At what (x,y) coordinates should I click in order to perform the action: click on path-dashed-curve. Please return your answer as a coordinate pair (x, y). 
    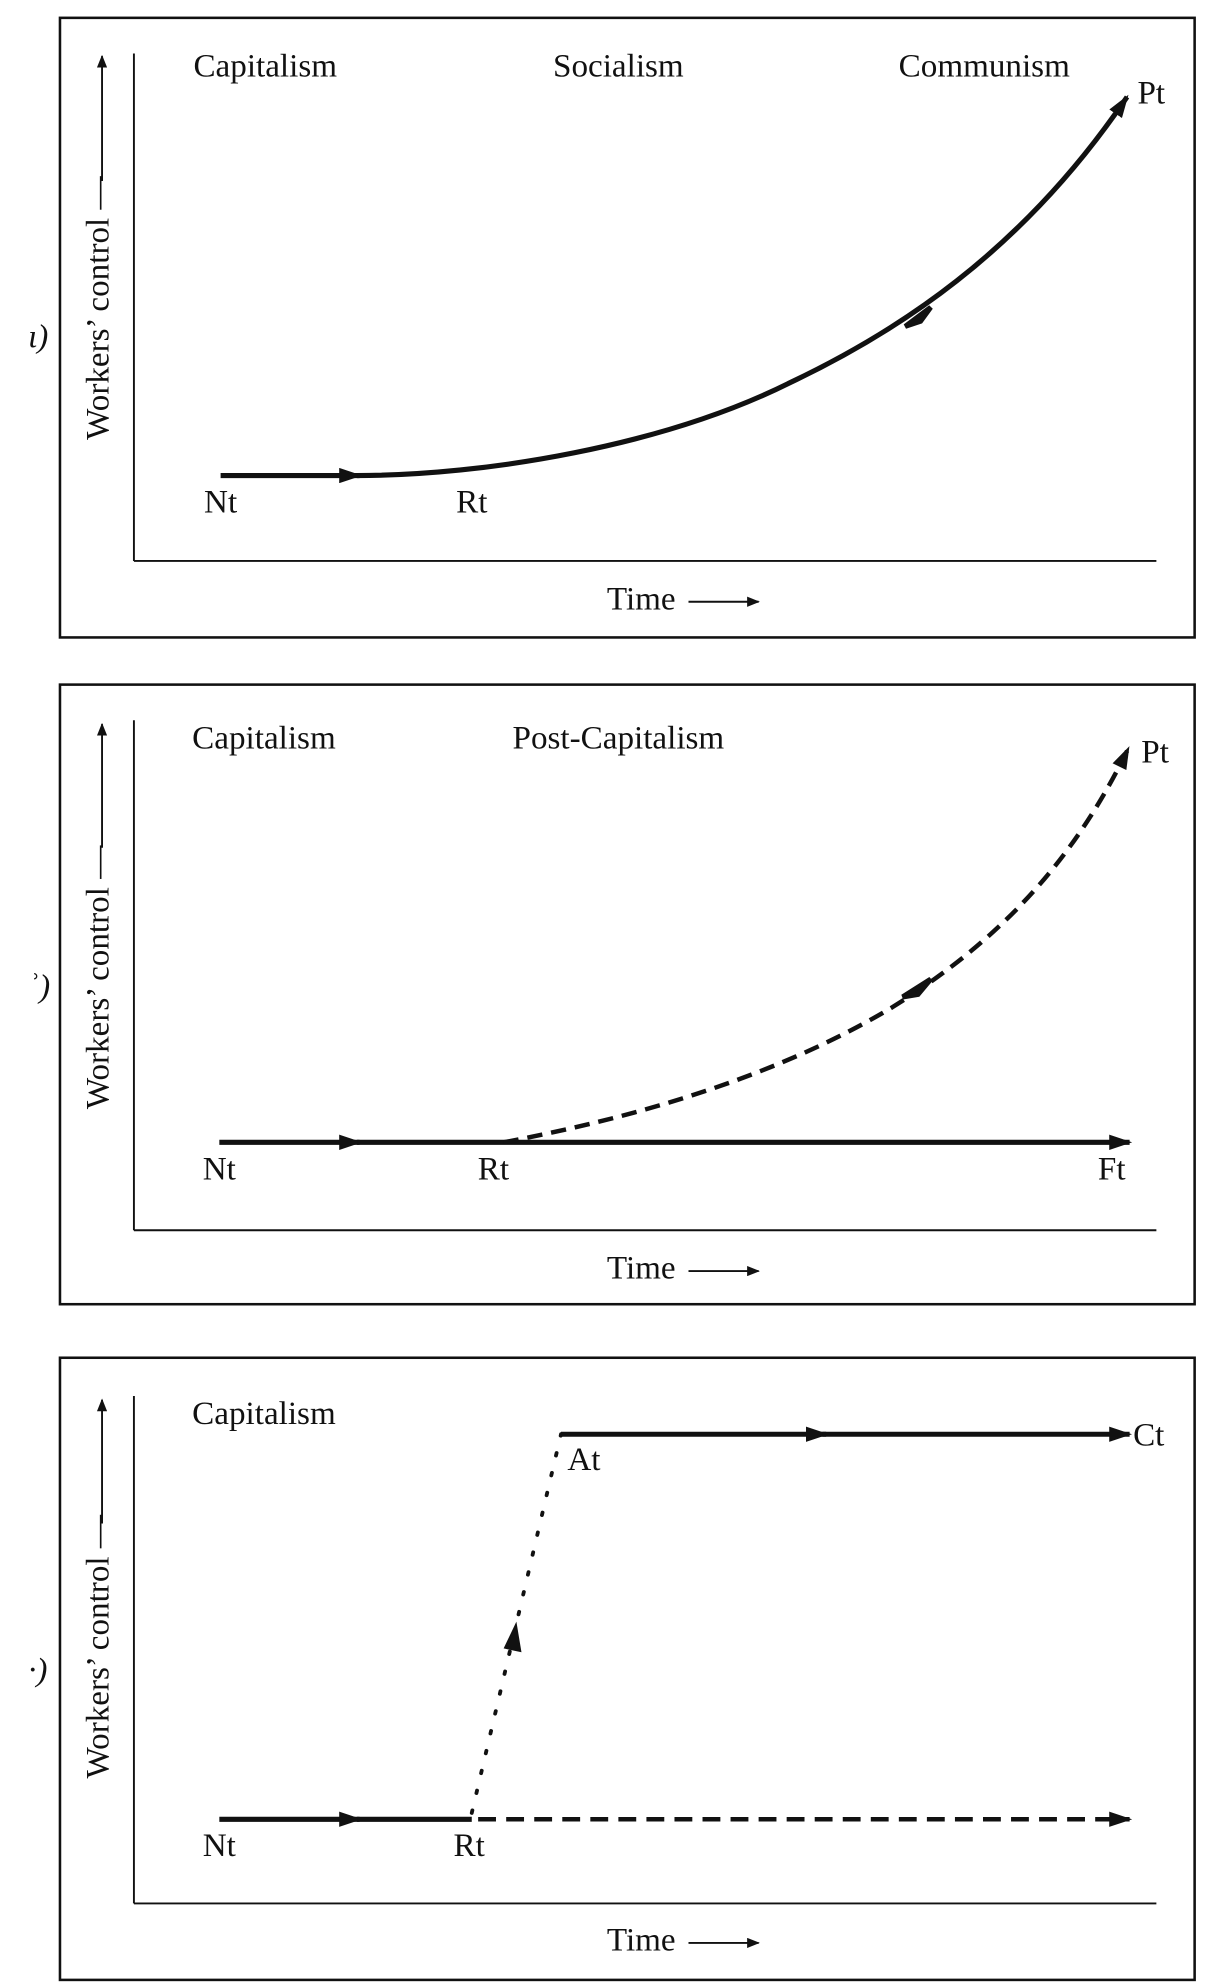
    Looking at the image, I should click on (817, 945).